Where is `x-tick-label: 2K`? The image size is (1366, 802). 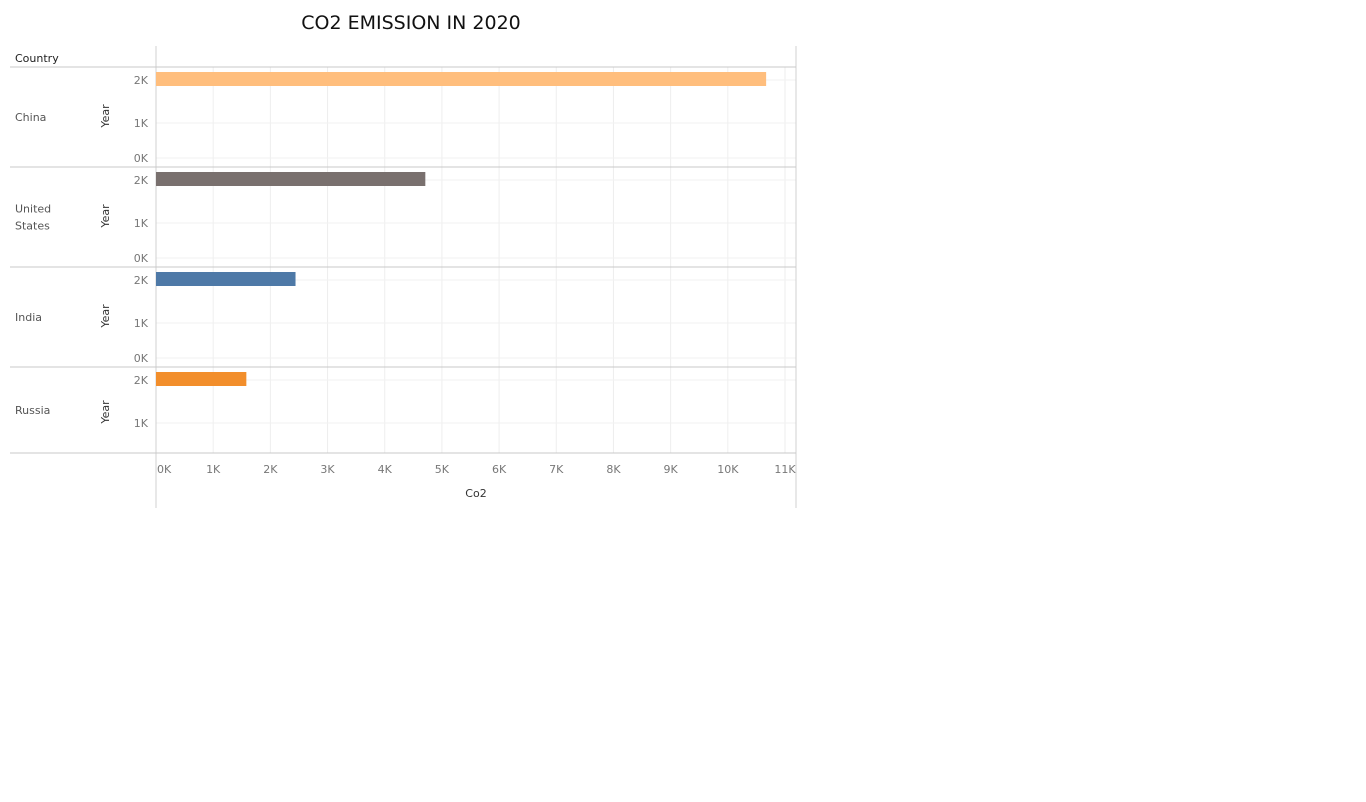 x-tick-label: 2K is located at coordinates (270, 469).